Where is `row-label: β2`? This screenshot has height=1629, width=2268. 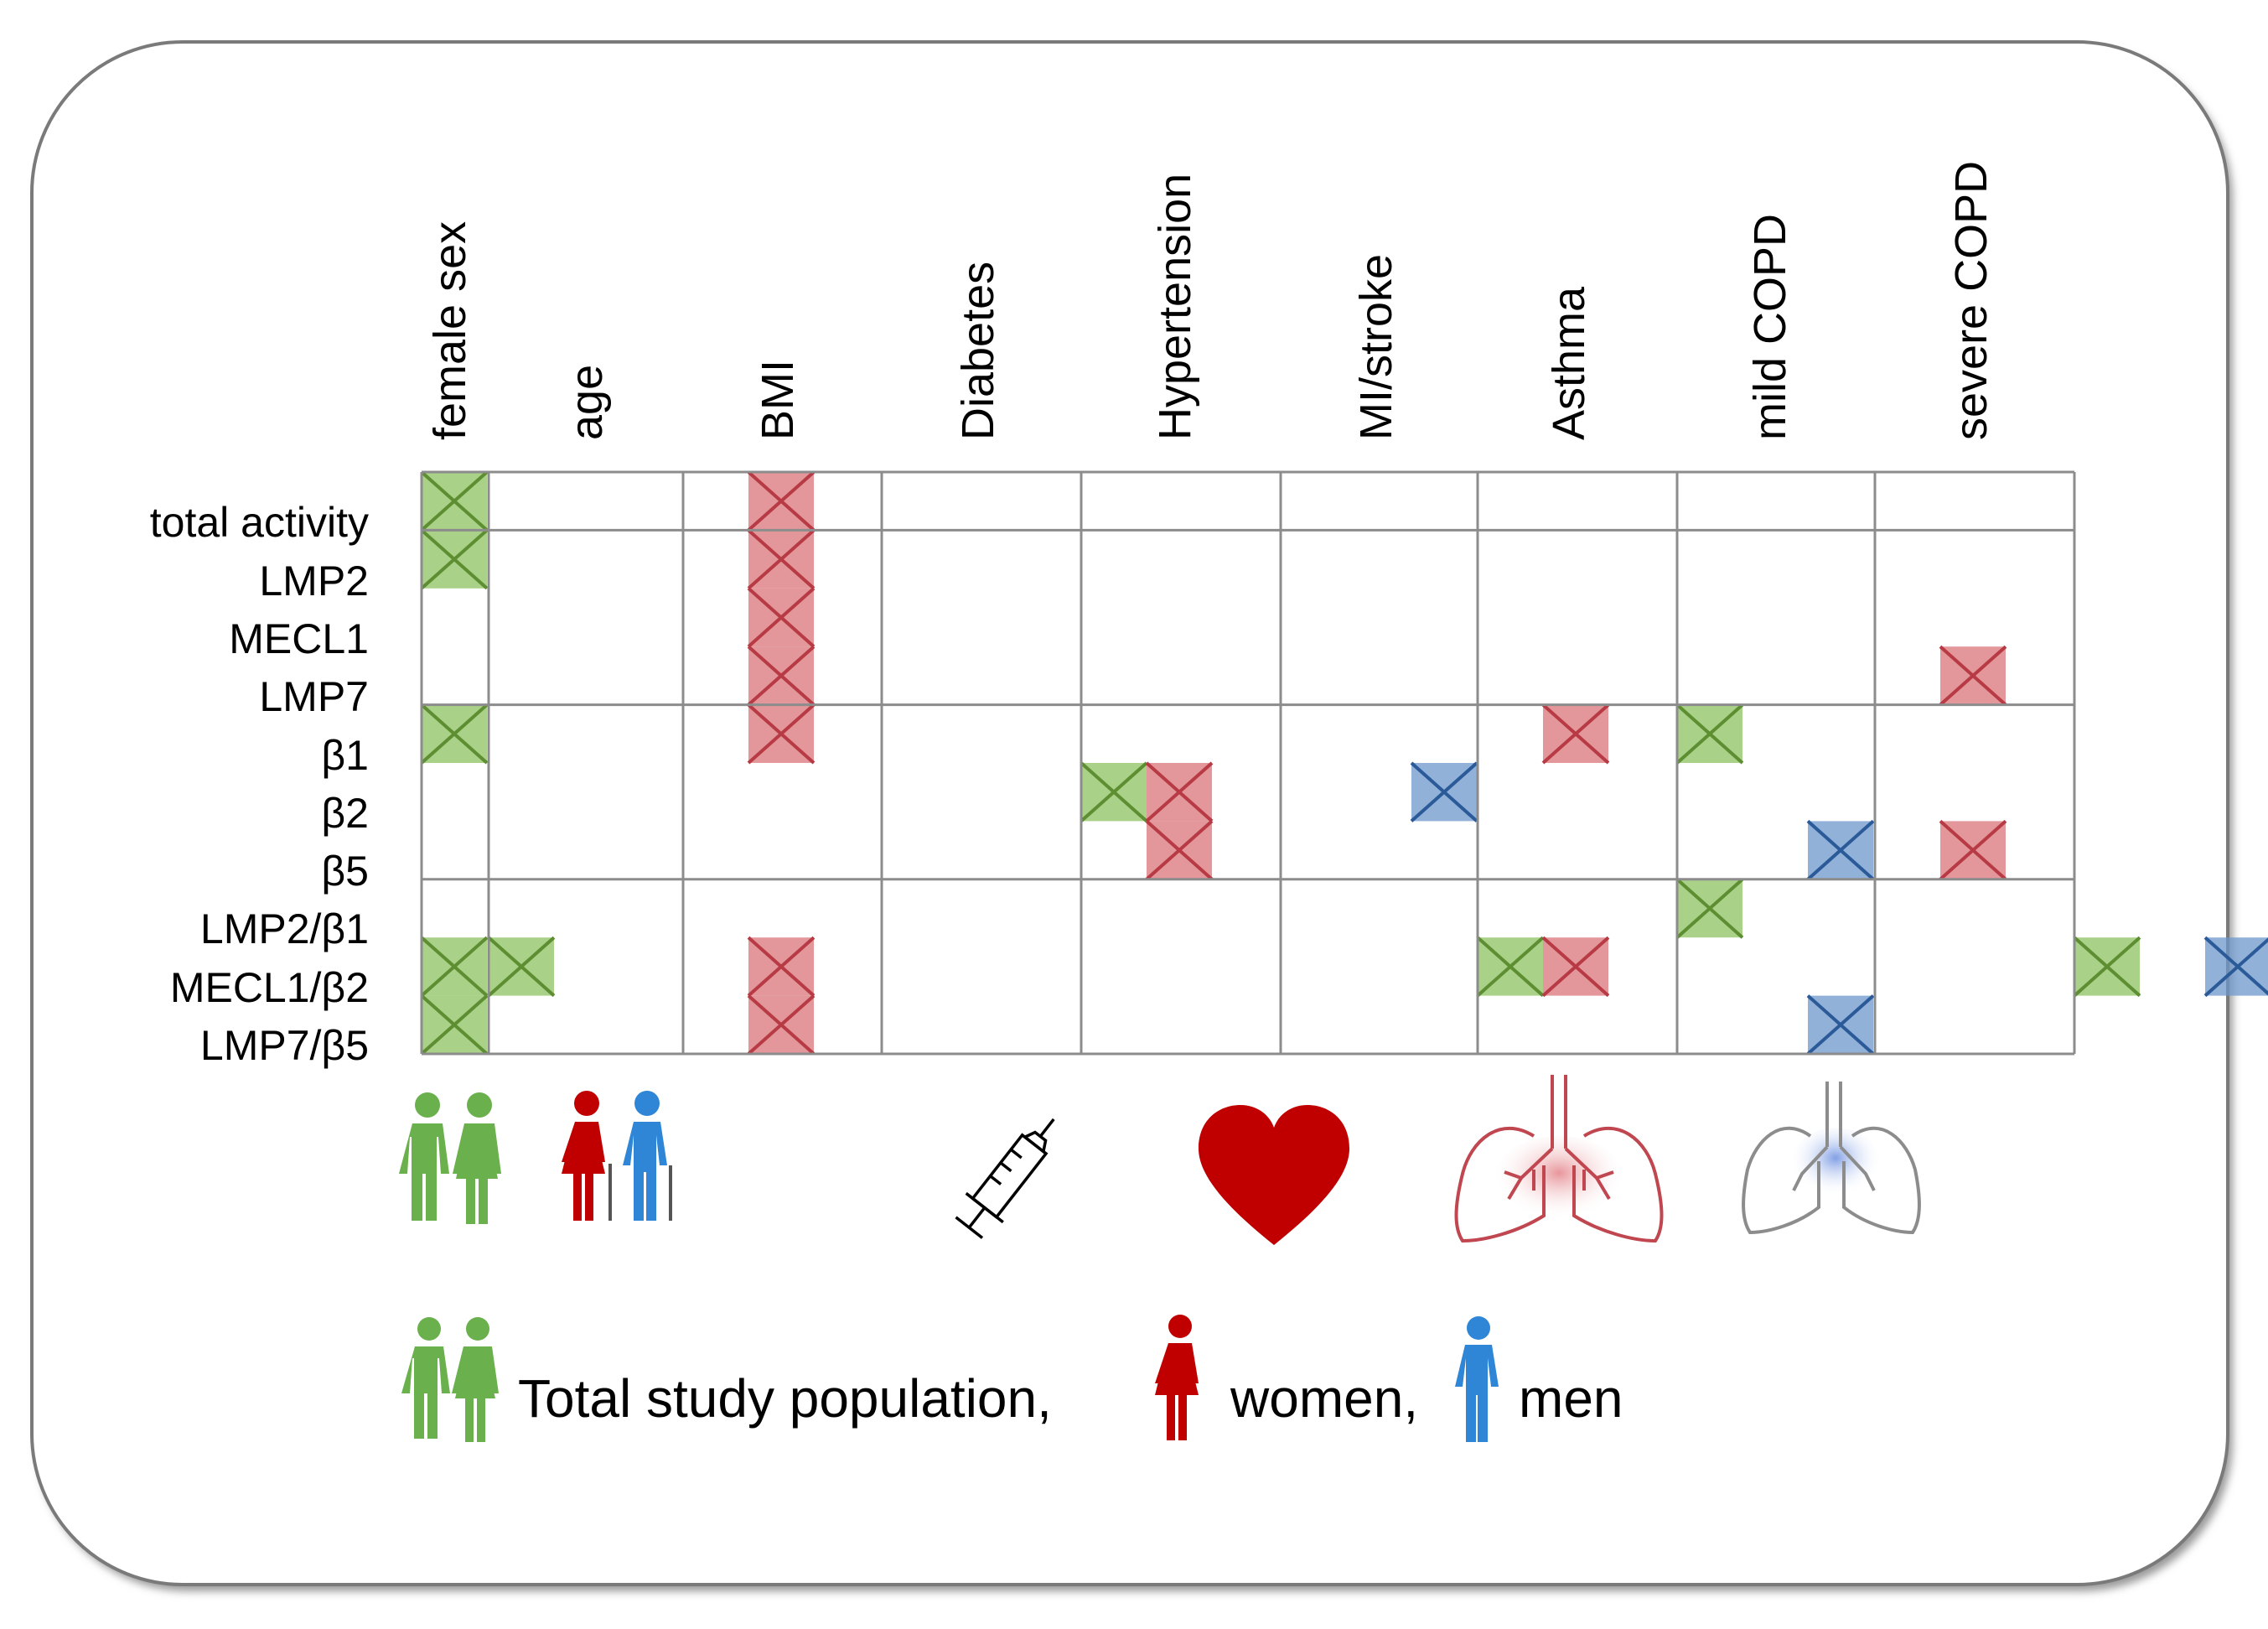
row-label: β2 is located at coordinates (345, 813).